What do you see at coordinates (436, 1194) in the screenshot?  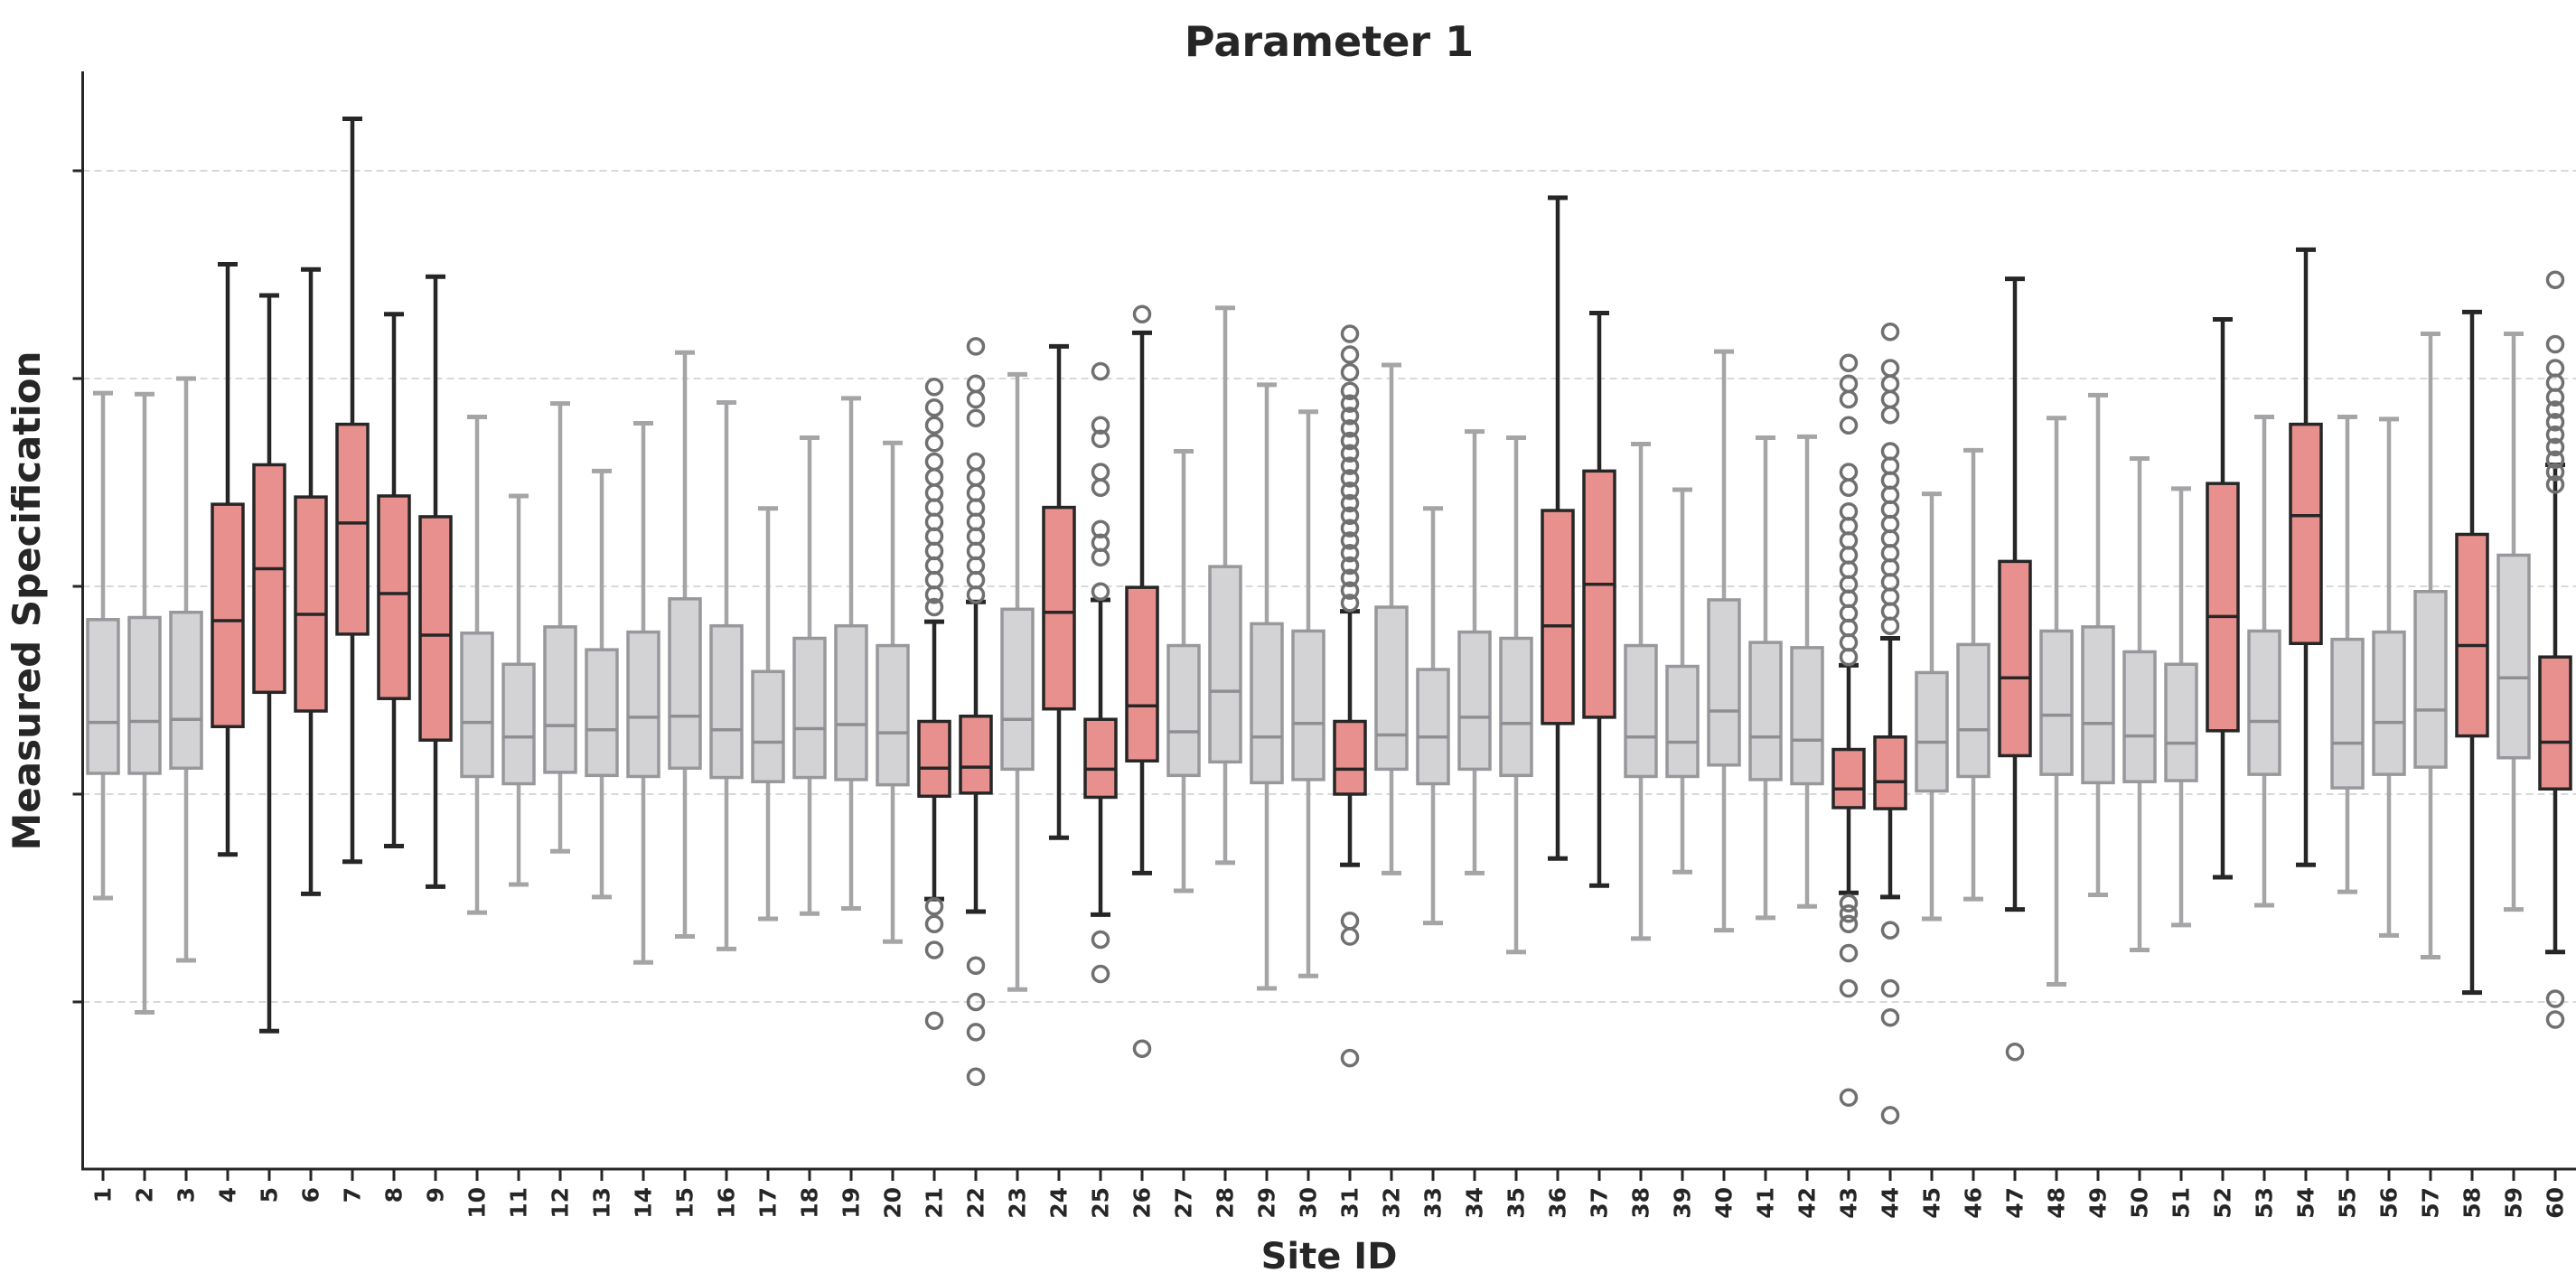 I see `x-tick-label: 9` at bounding box center [436, 1194].